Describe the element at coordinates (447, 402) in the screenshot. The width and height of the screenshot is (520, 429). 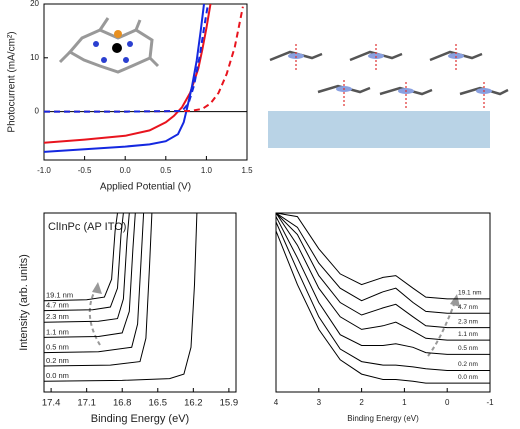
I see `x-tick-label: 0` at that location.